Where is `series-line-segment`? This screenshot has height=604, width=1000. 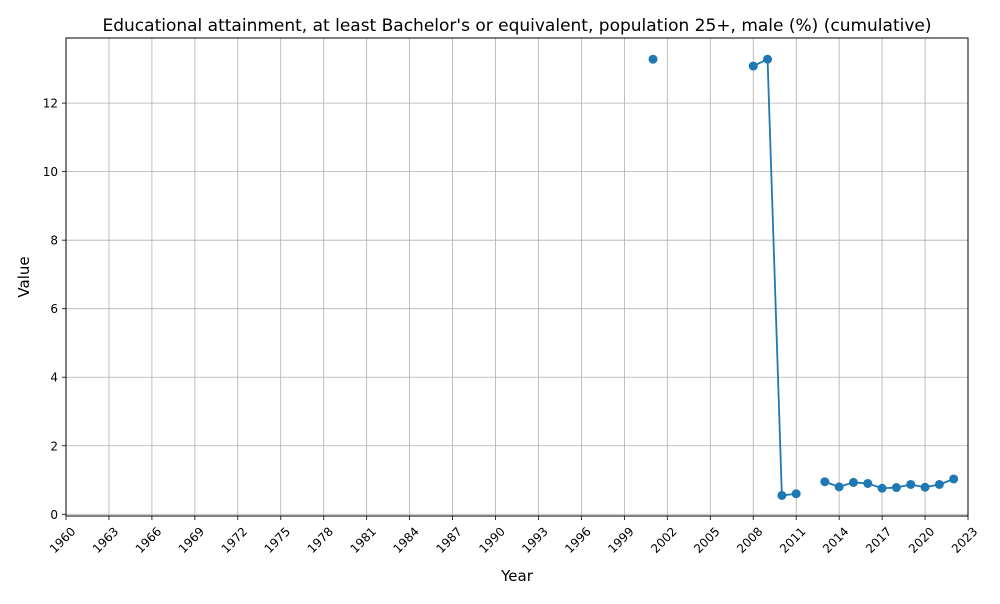 series-line-segment is located at coordinates (774, 277).